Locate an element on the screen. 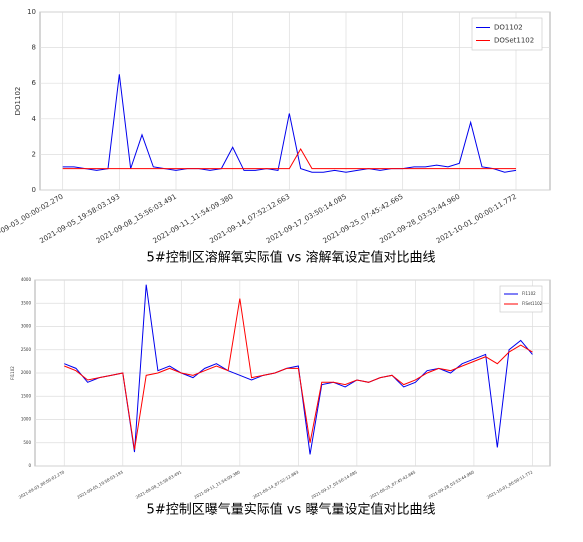  y-tick-label: 1000 is located at coordinates (26, 419).